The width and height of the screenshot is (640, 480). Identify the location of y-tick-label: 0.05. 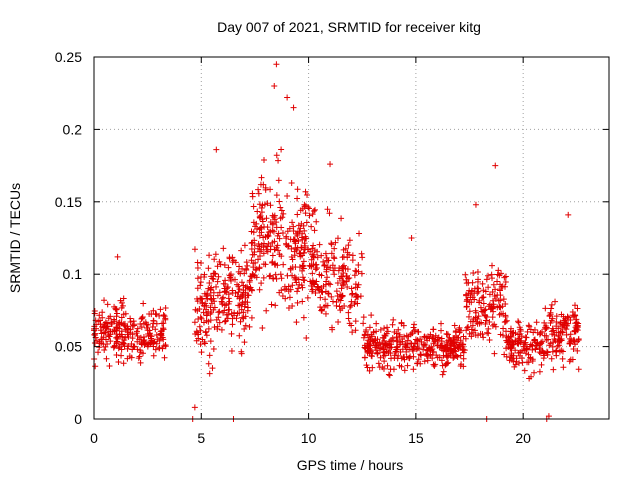
(68, 347).